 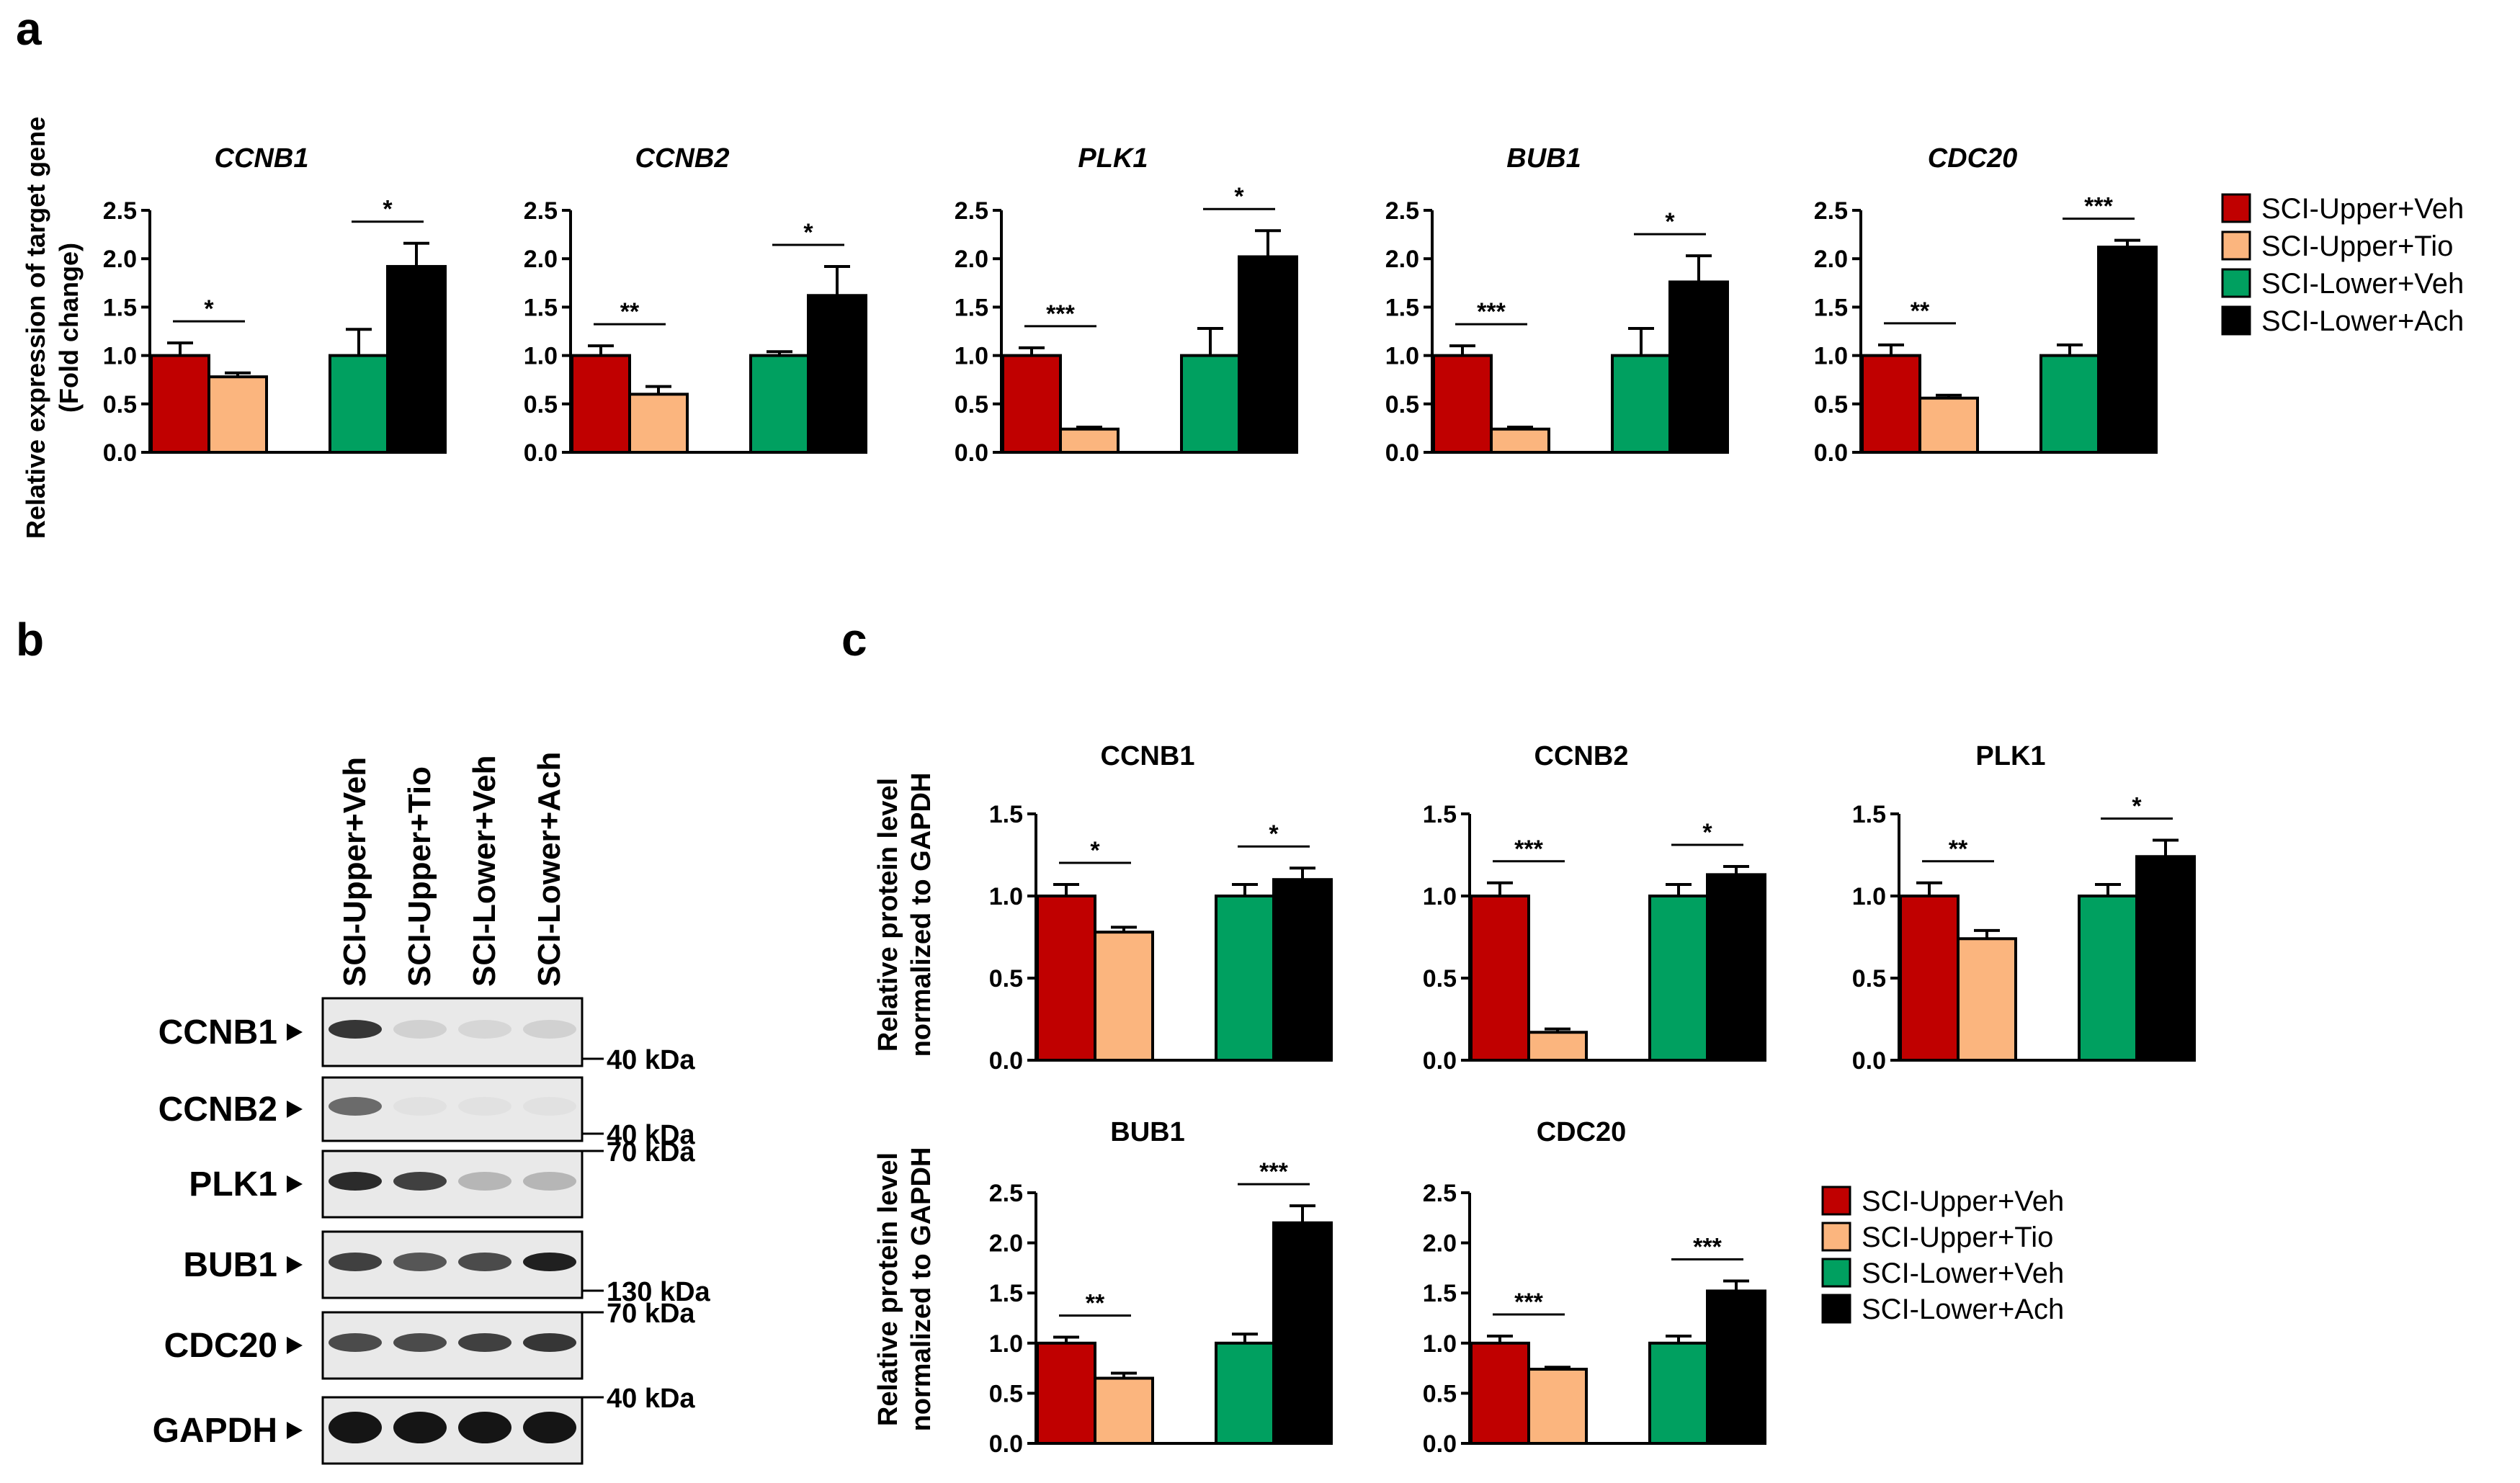 I want to click on chart-c-cdc20: CDC20 0.0 0.5 1.0 1.5 2.0 2.5 *** ***, so click(x=1594, y=1287).